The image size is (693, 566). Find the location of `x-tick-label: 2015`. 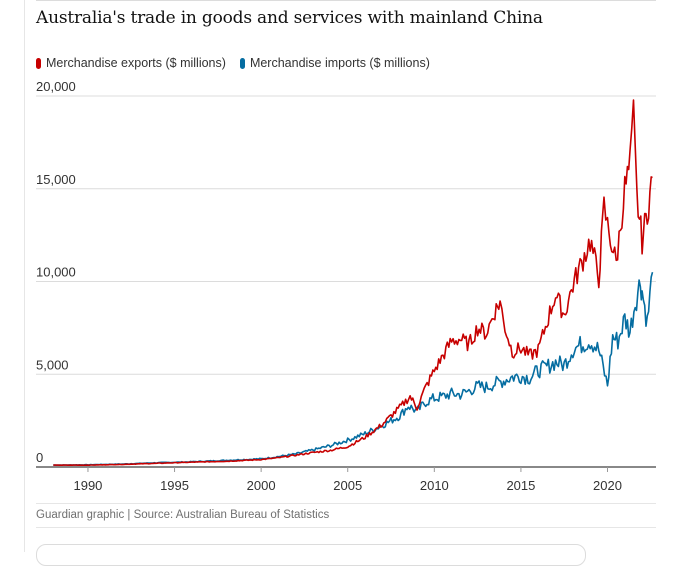

x-tick-label: 2015 is located at coordinates (520, 485).